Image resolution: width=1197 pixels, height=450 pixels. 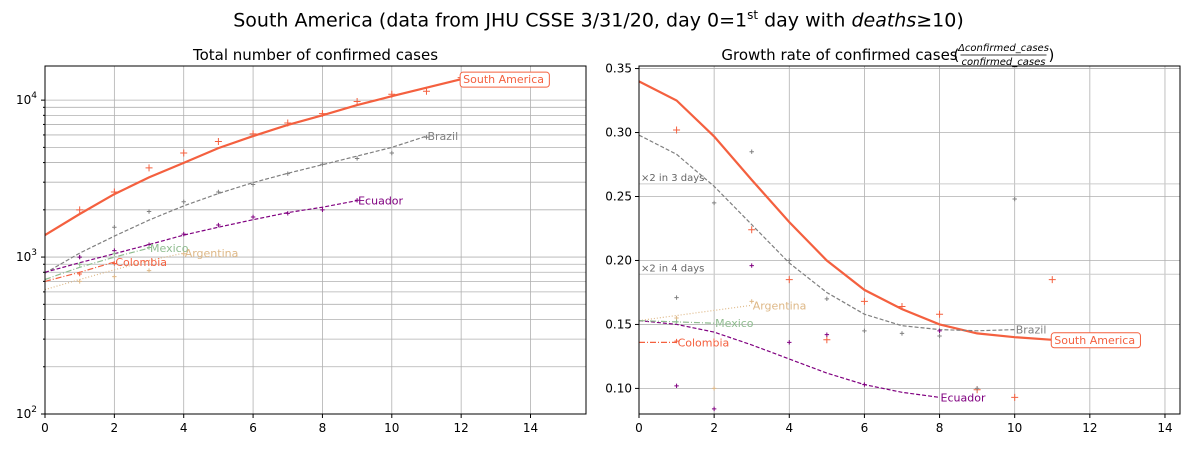 I want to click on series-label: Colombia, so click(x=141, y=262).